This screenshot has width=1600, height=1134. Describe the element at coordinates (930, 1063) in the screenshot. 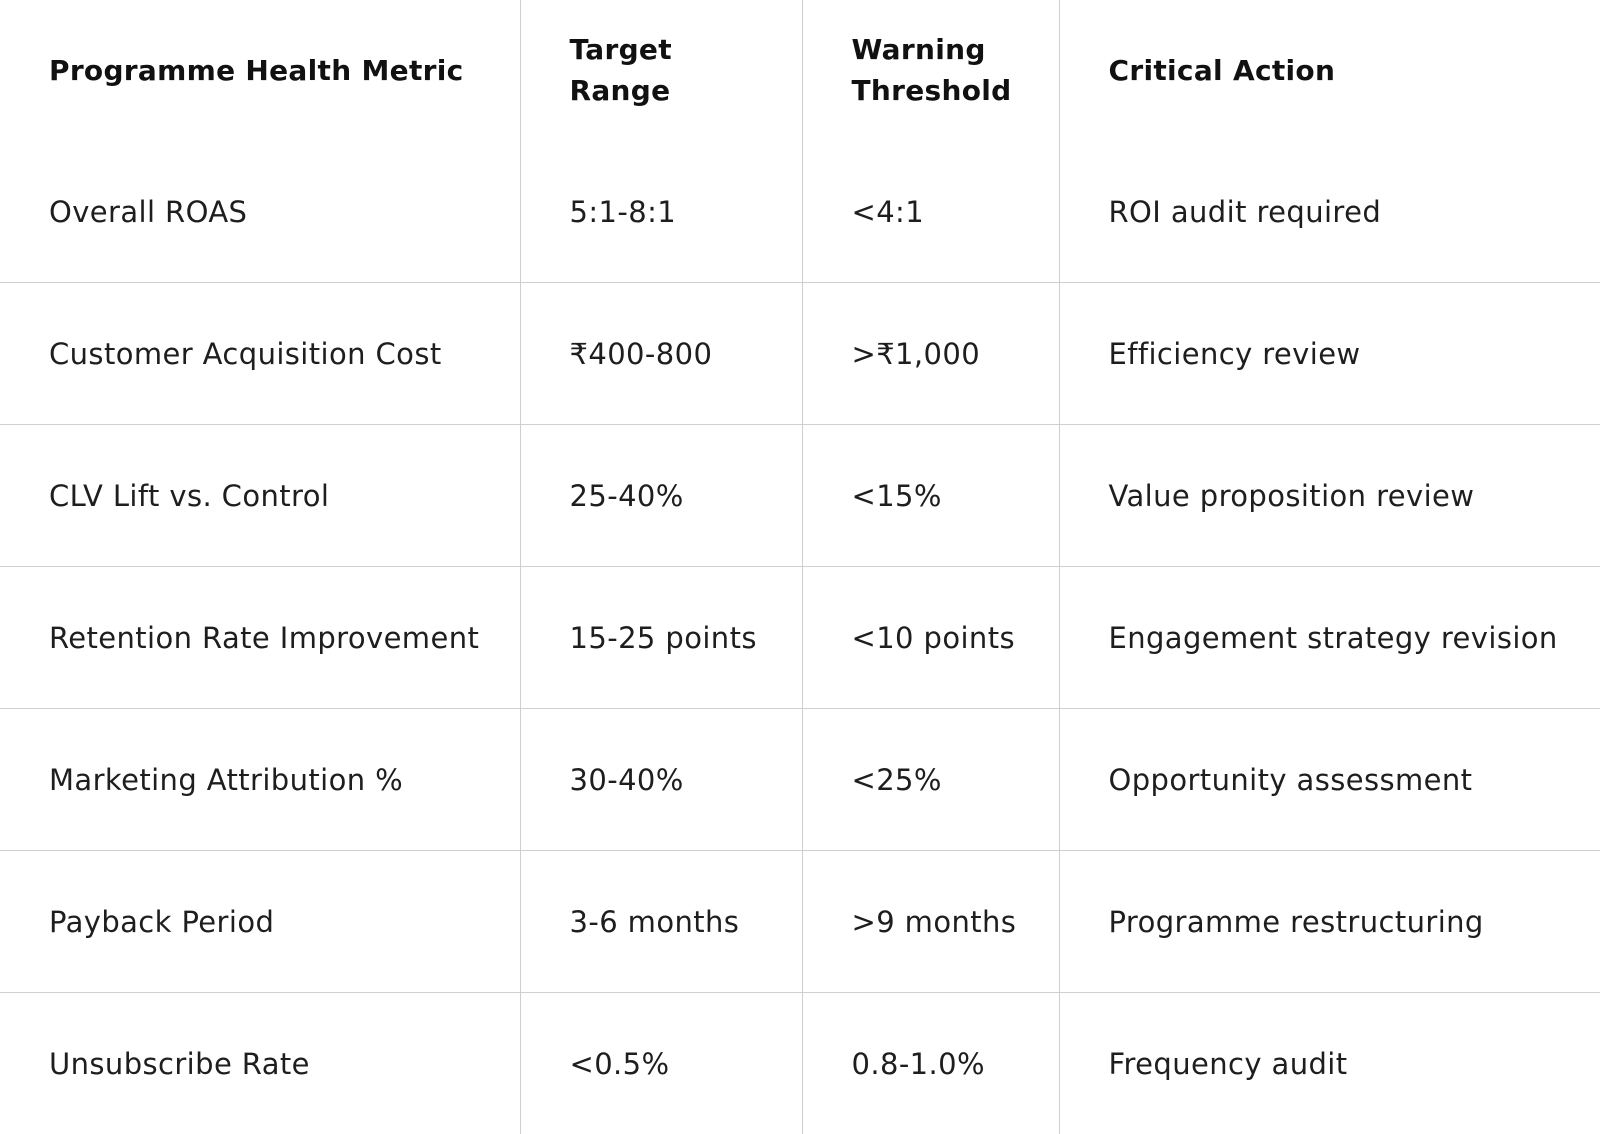

I see `table-cell: 0.8-1.0%` at that location.